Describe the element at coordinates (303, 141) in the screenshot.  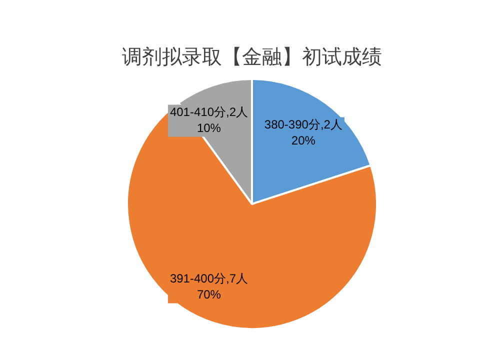
I see `data-label: 20%` at that location.